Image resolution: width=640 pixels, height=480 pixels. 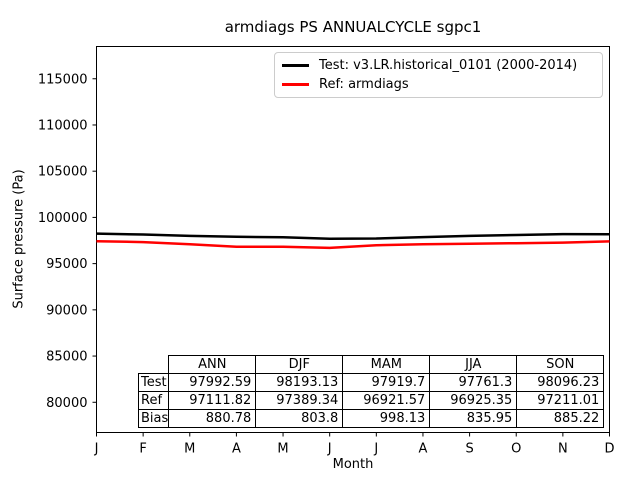 I want to click on y-tick-label: 105000, so click(x=63, y=172).